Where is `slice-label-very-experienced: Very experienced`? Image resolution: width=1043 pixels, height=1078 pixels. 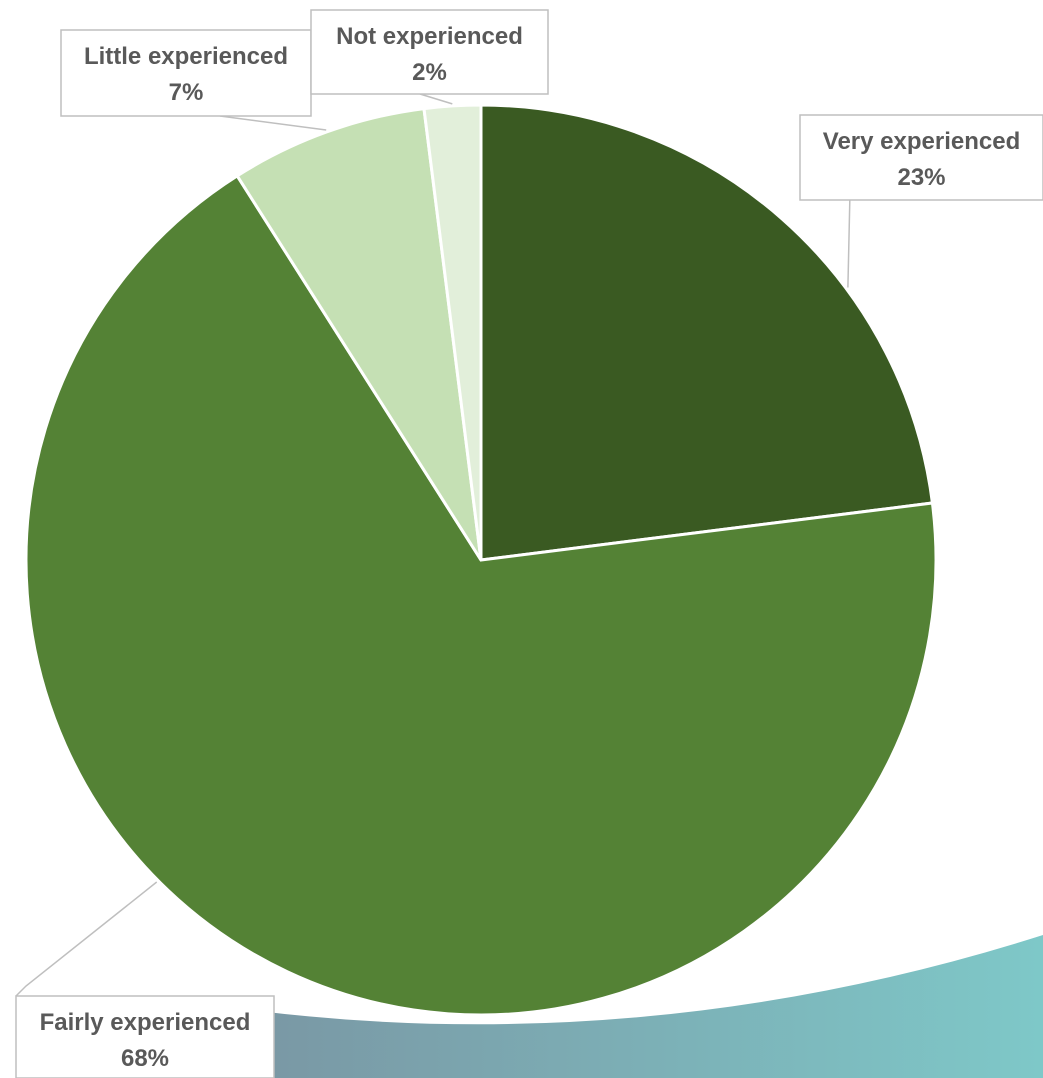 slice-label-very-experienced: Very experienced is located at coordinates (921, 141).